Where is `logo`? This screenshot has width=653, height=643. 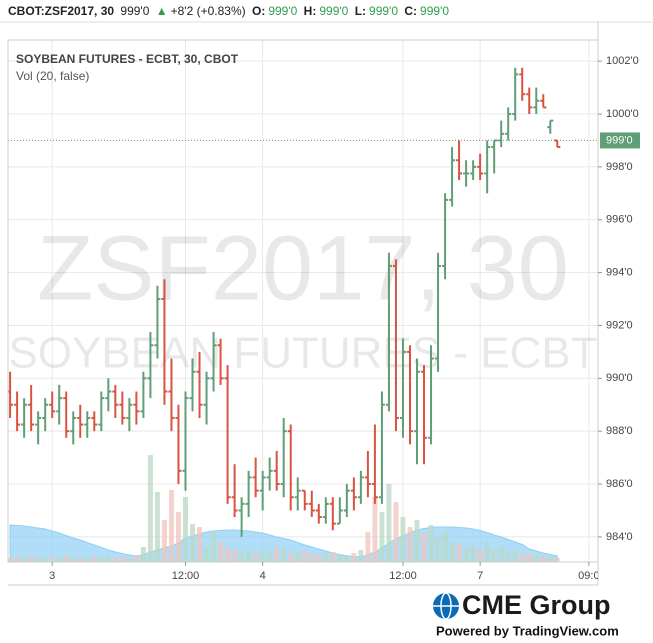 logo is located at coordinates (446, 606).